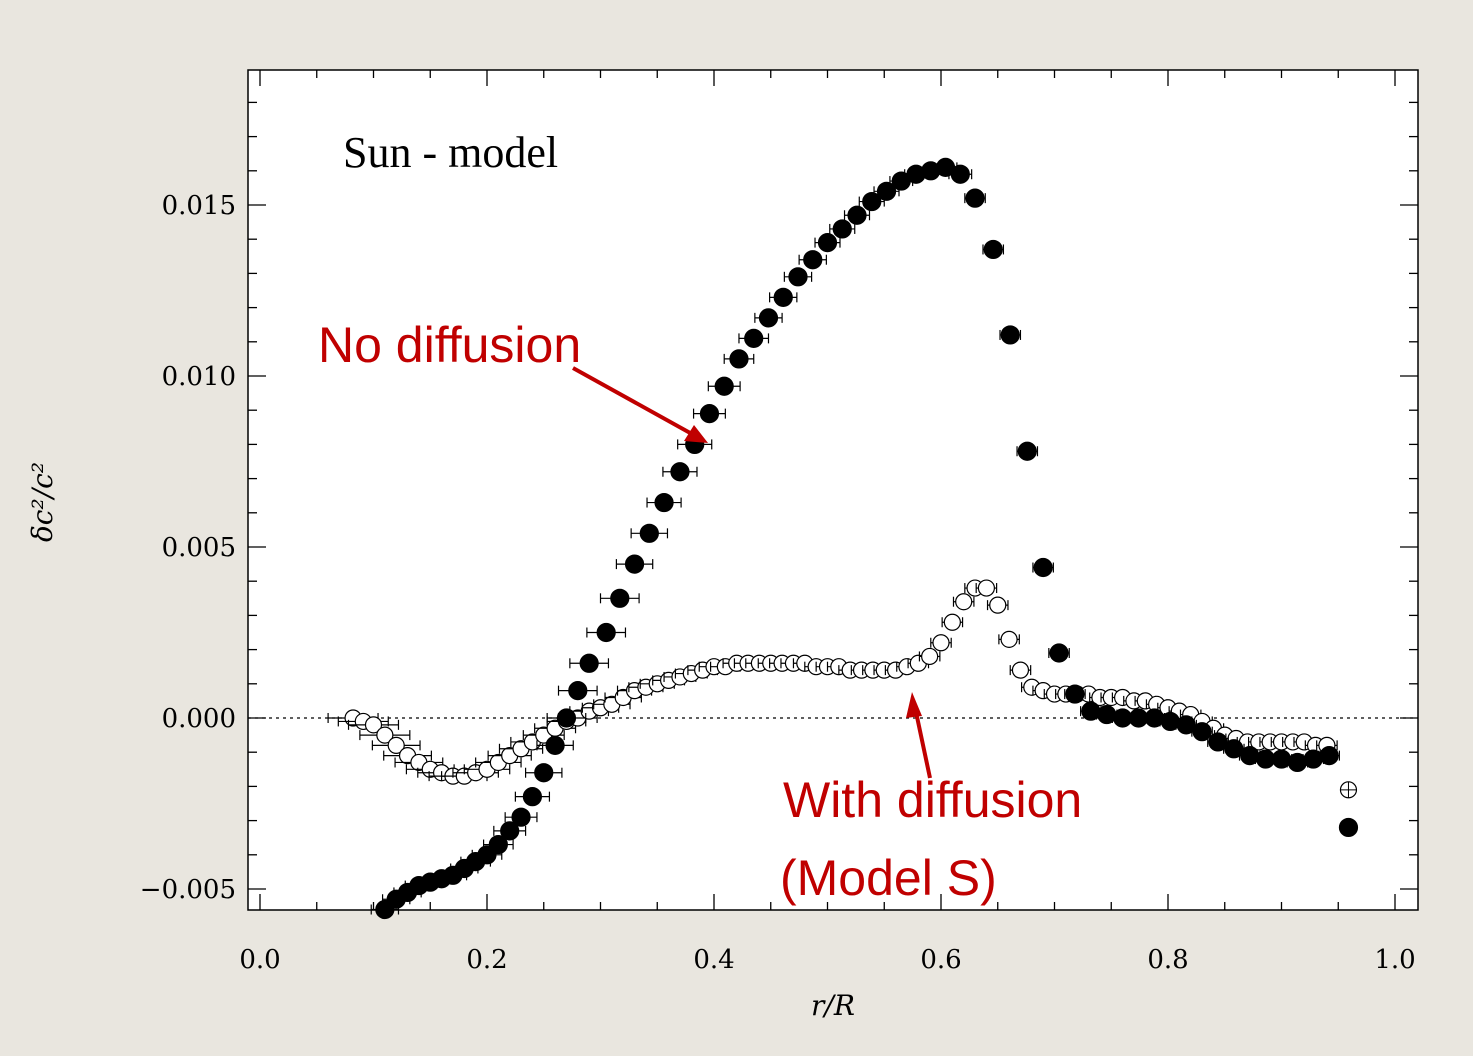 The height and width of the screenshot is (1056, 1473). I want to click on x-tick-label: 0.4, so click(713, 960).